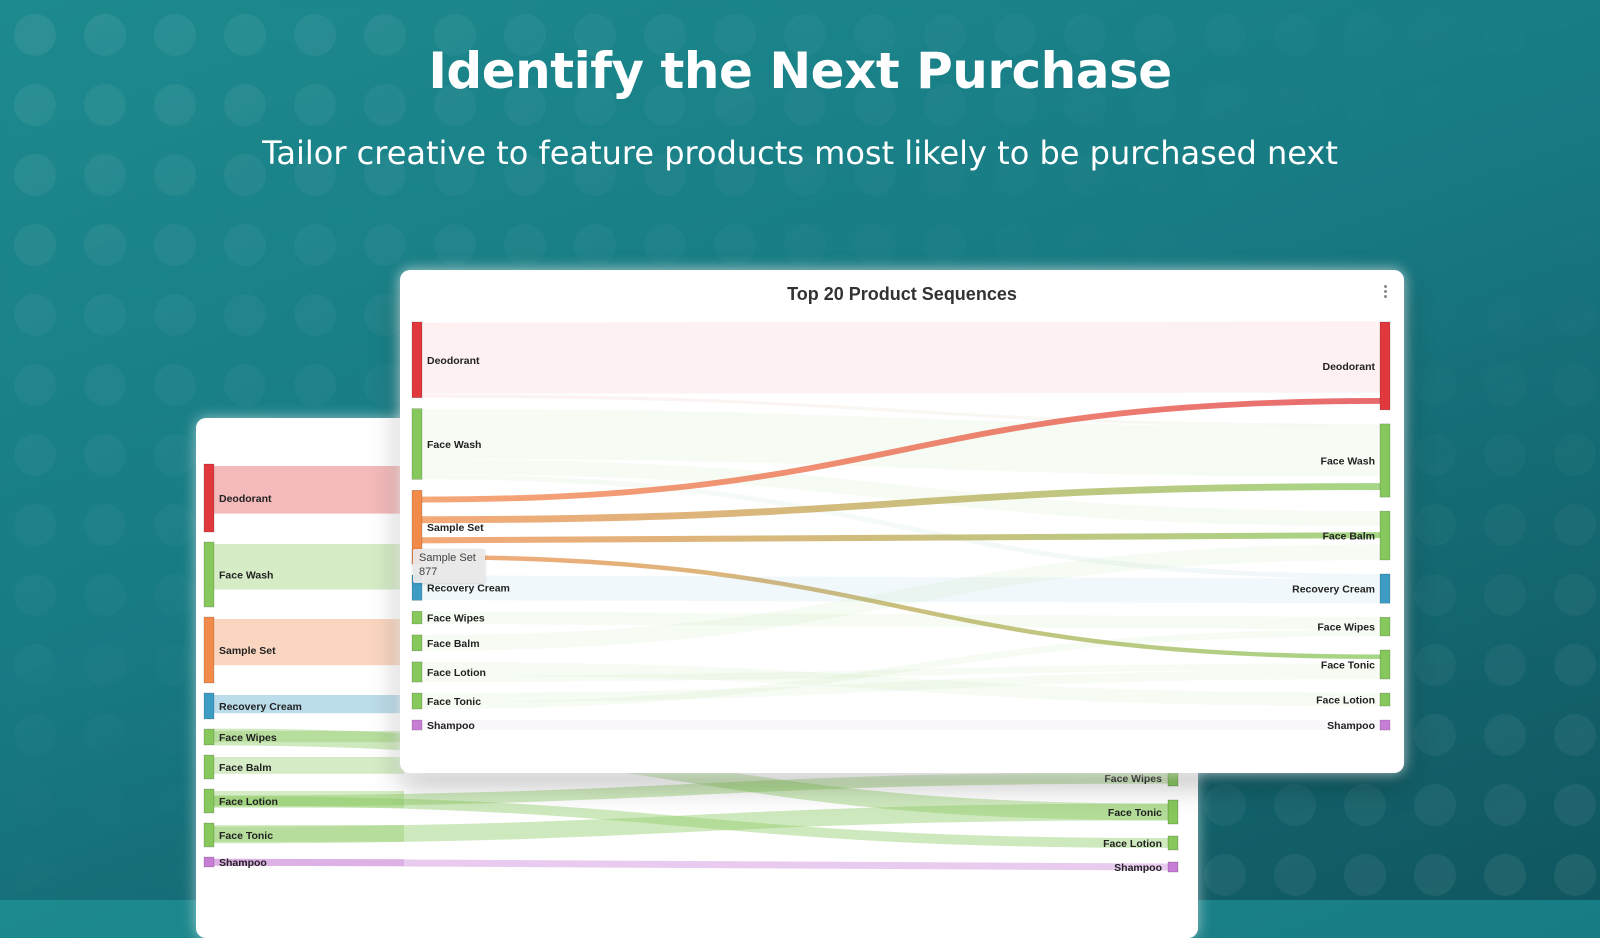 The image size is (1600, 938). I want to click on back-source-node-label: Deodorant, so click(245, 499).